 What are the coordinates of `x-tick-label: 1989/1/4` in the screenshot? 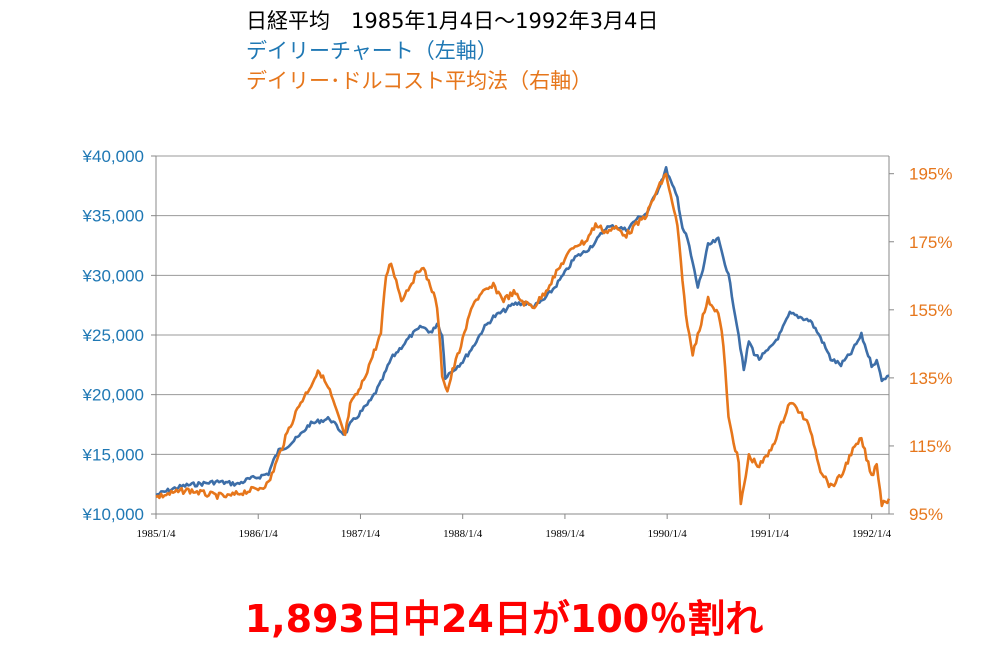 It's located at (565, 534).